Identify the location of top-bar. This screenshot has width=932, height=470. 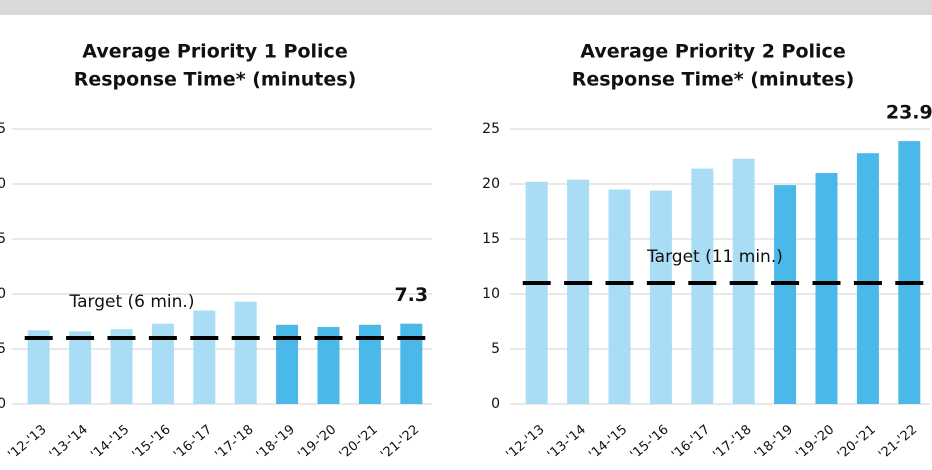
(466, 7).